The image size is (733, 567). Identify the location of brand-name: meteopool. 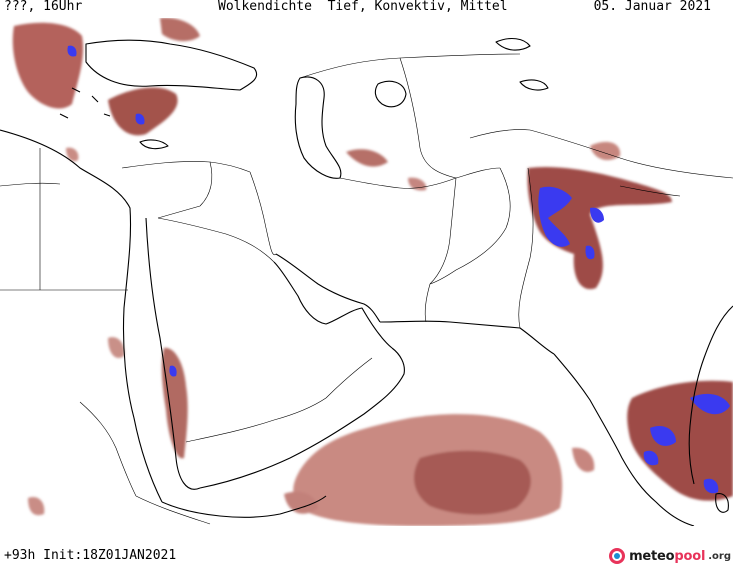
(667, 556).